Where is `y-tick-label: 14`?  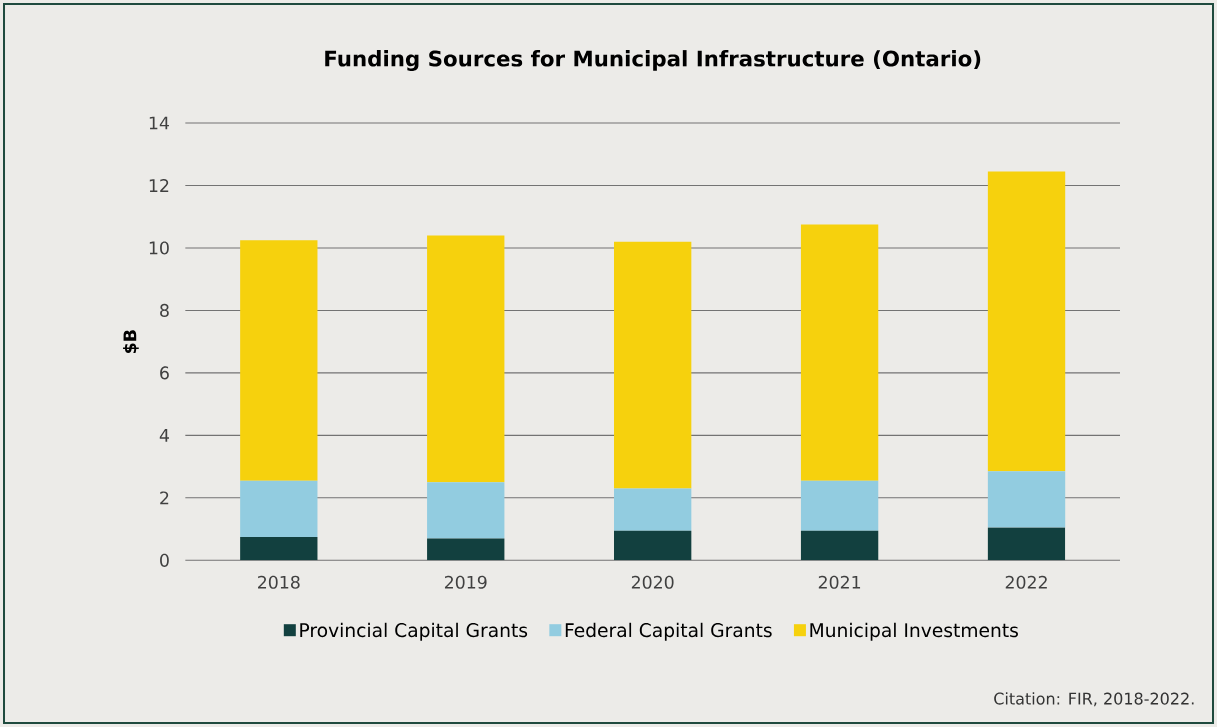 y-tick-label: 14 is located at coordinates (159, 123).